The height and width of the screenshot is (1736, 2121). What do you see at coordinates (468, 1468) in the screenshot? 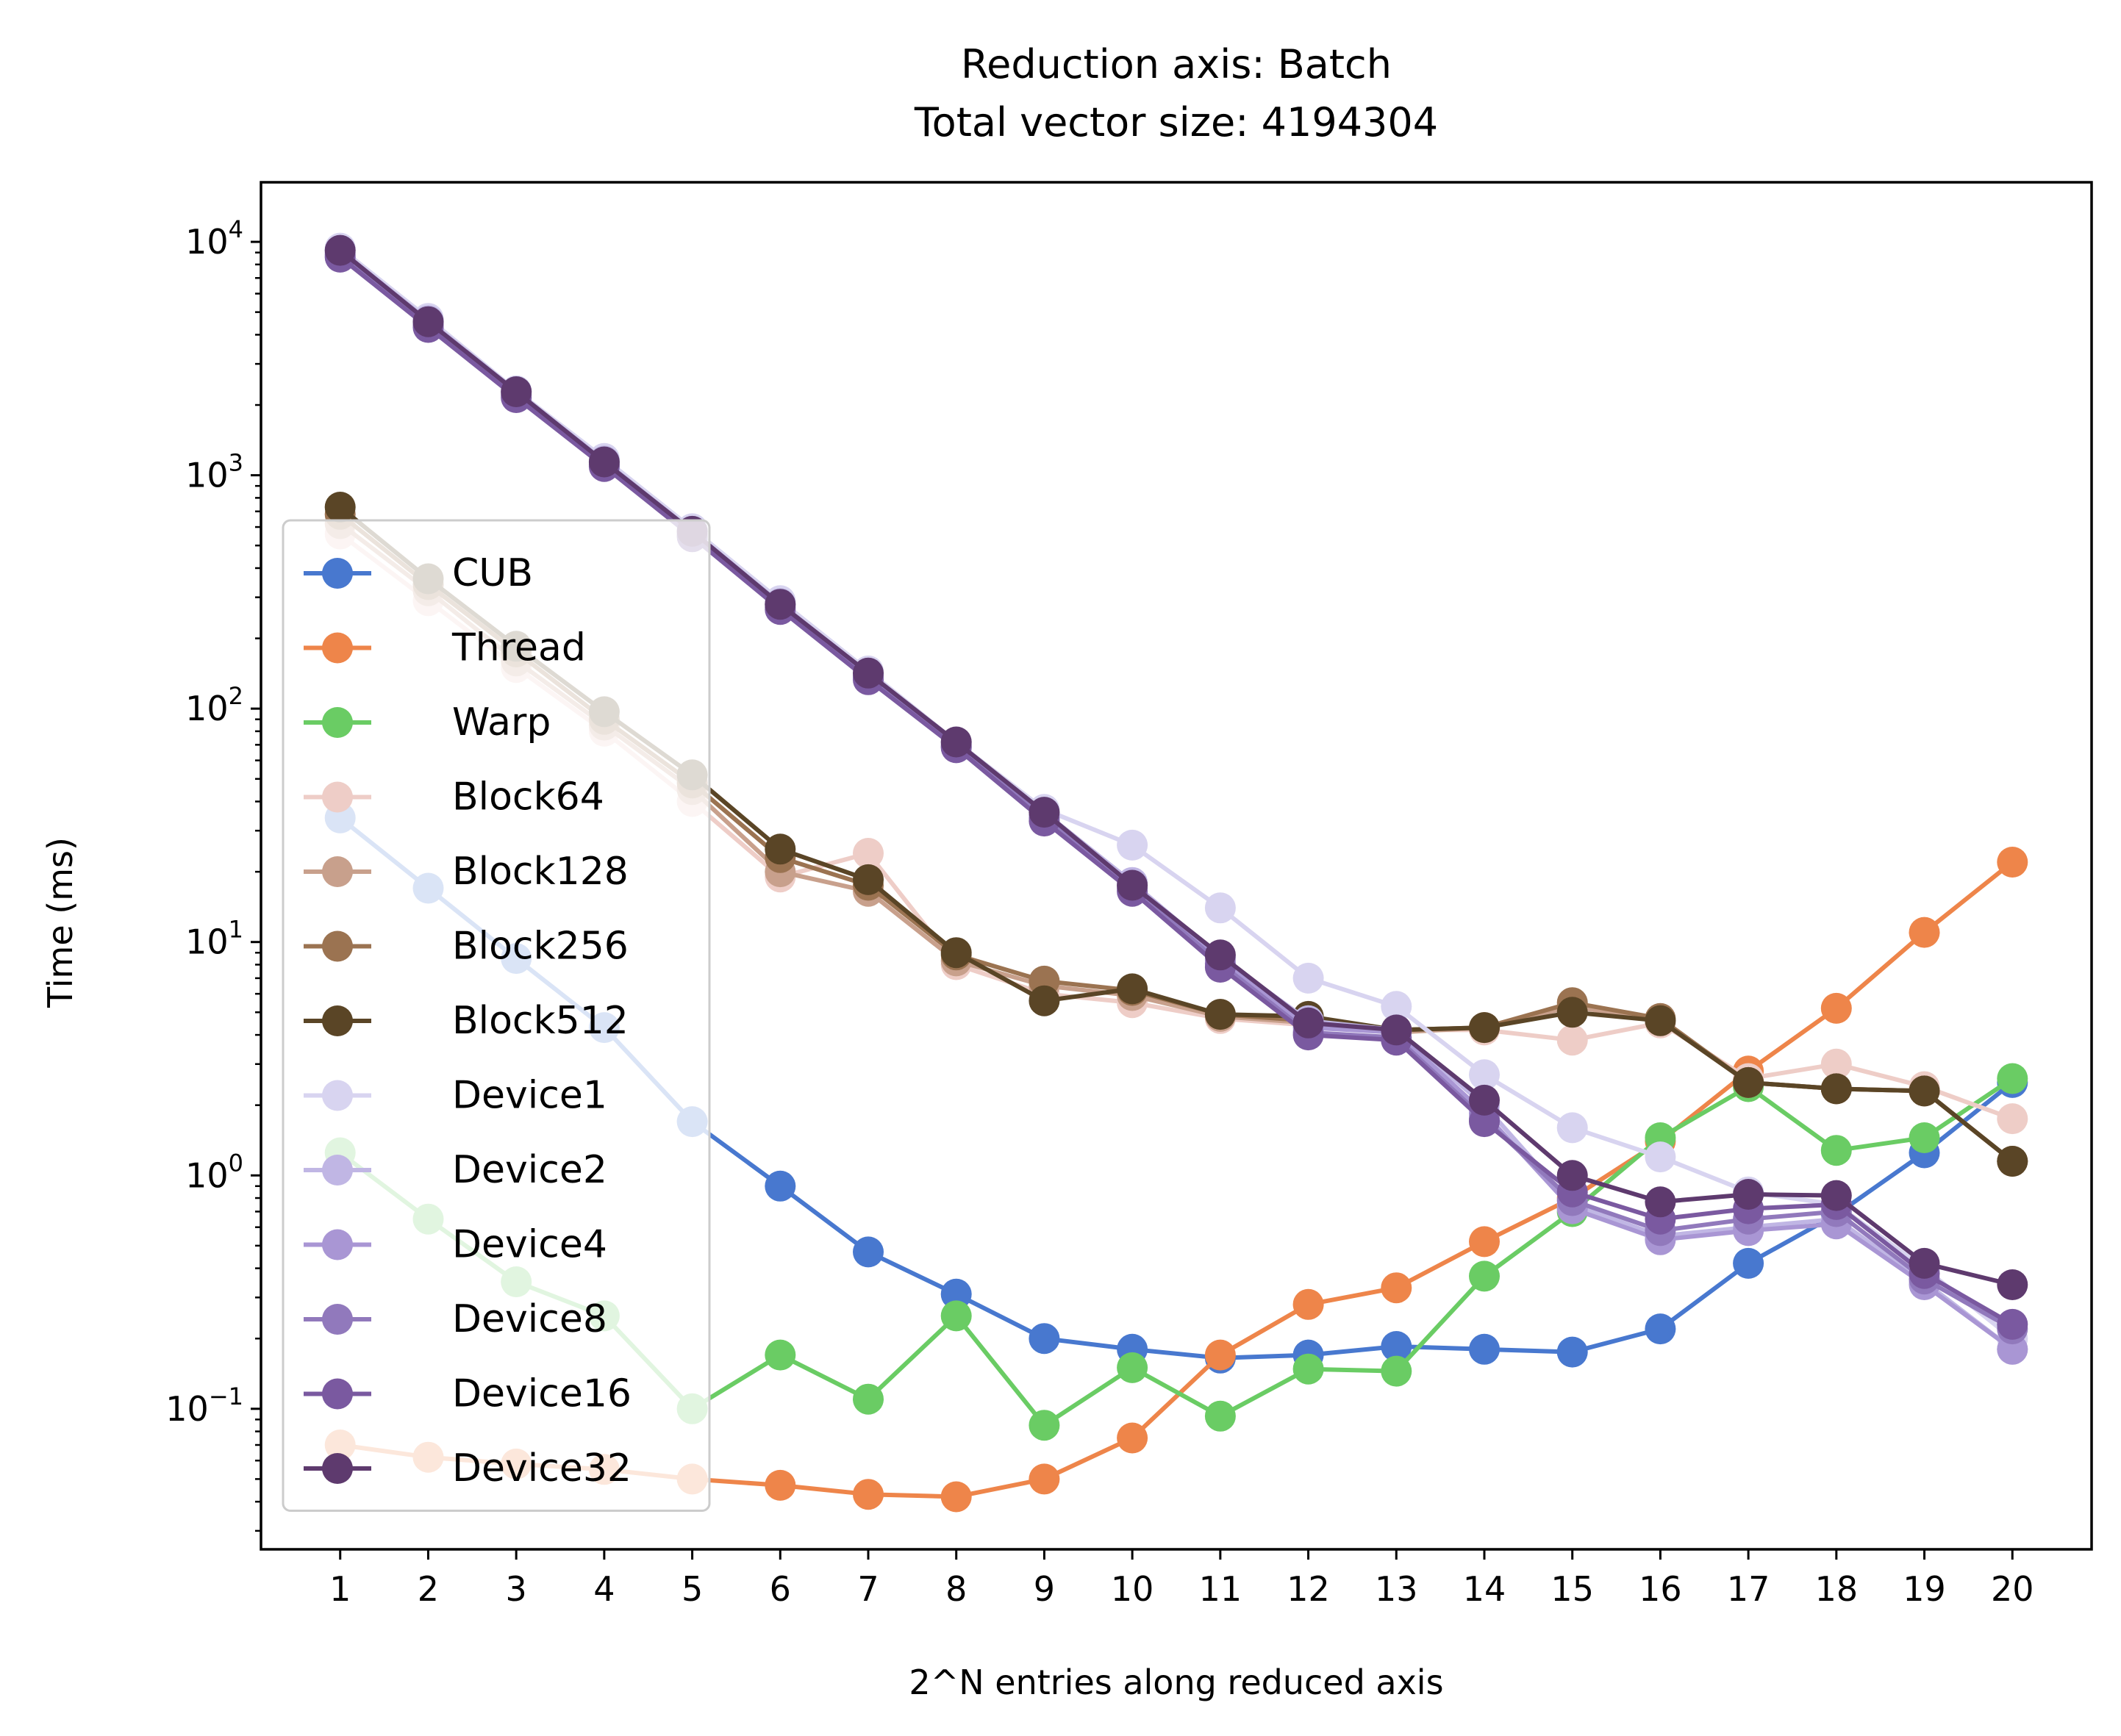
I see `legend-entry: Device32` at bounding box center [468, 1468].